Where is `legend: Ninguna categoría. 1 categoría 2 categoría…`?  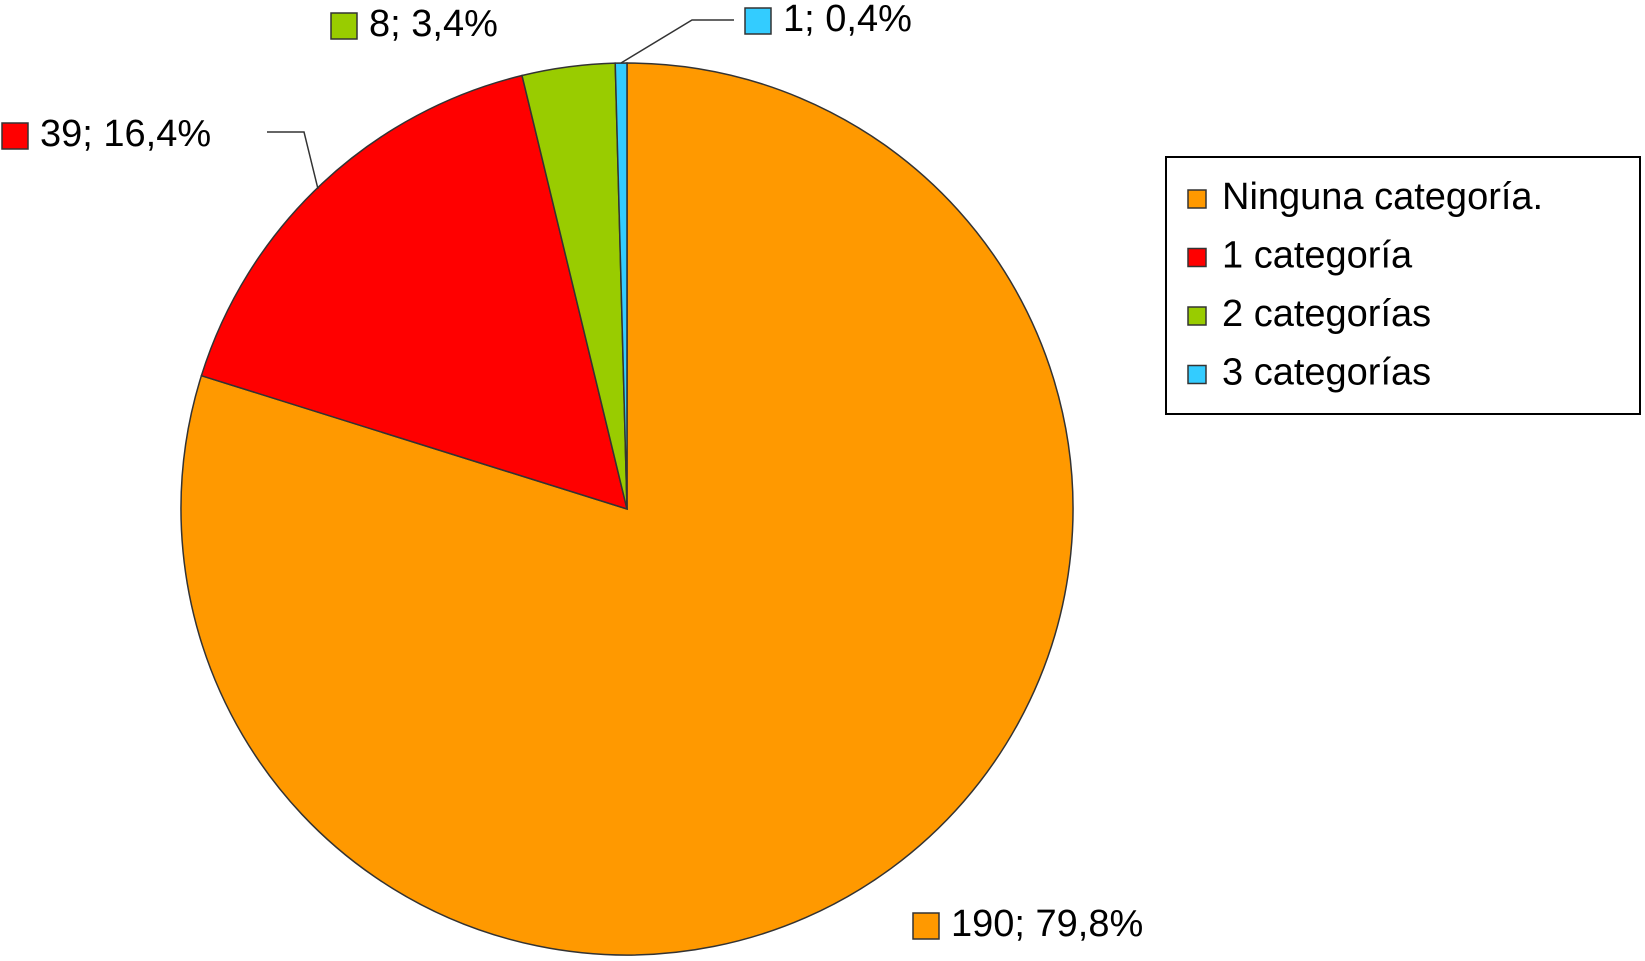 legend: Ninguna categoría. 1 categoría 2 categoría… is located at coordinates (1403, 285).